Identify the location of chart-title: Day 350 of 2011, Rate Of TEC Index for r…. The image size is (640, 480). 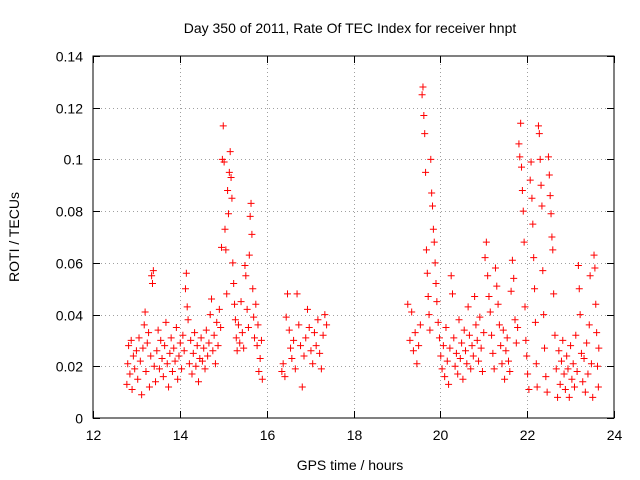
(350, 28).